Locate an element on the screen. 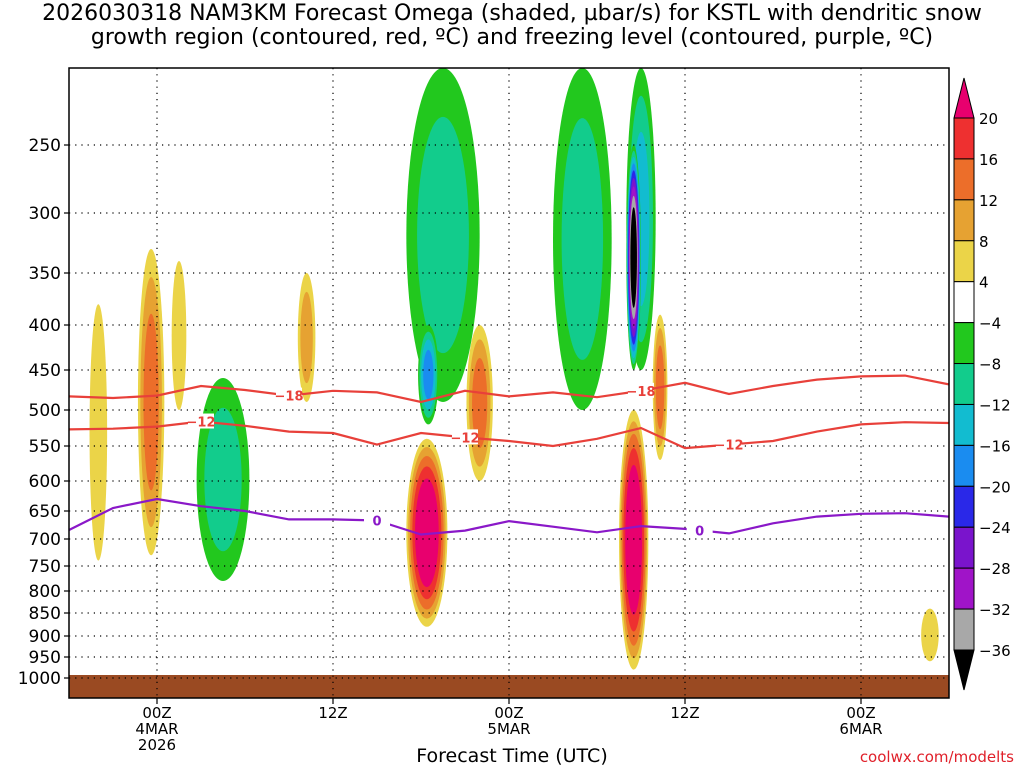 This screenshot has height=768, width=1024. colorbar-label: −24 is located at coordinates (995, 528).